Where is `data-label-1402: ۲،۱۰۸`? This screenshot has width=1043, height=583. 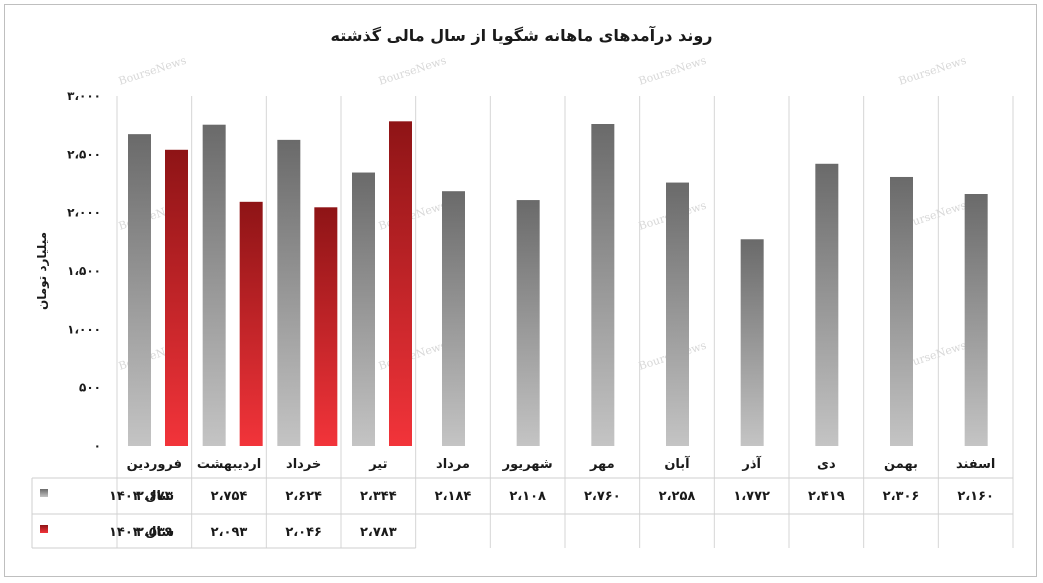
data-label-1402: ۲،۱۰۸ is located at coordinates (527, 496).